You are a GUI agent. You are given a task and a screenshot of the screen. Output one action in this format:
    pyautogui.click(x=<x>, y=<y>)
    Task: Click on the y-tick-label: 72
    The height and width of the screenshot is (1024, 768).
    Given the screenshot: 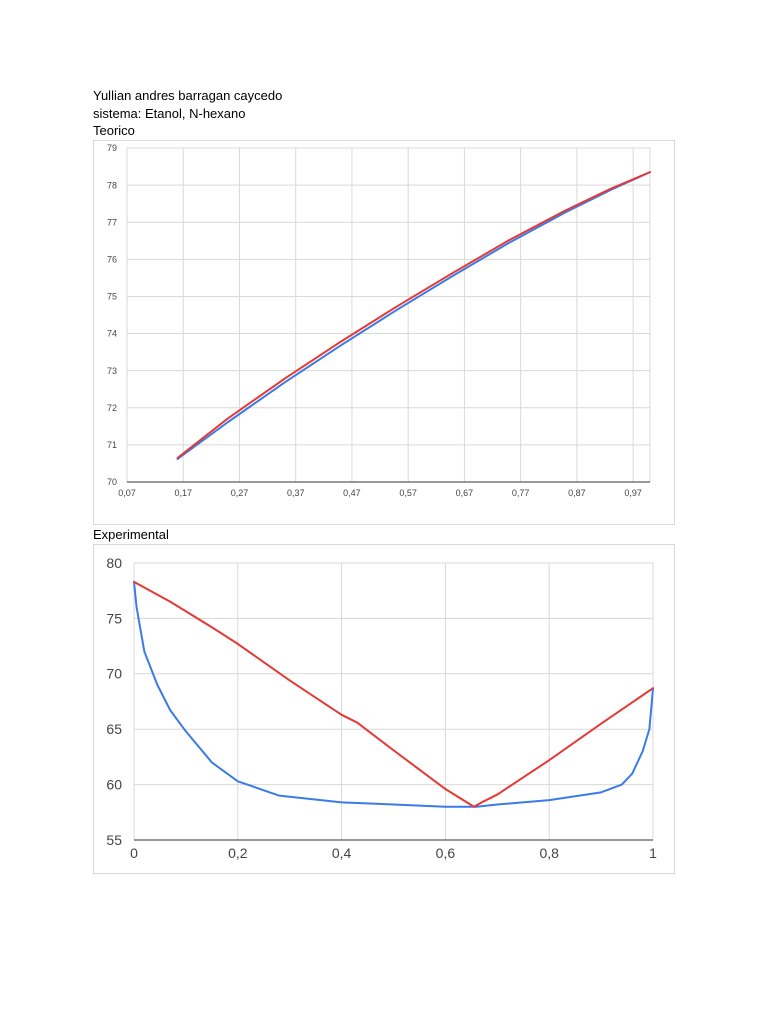 What is the action you would take?
    pyautogui.click(x=112, y=408)
    